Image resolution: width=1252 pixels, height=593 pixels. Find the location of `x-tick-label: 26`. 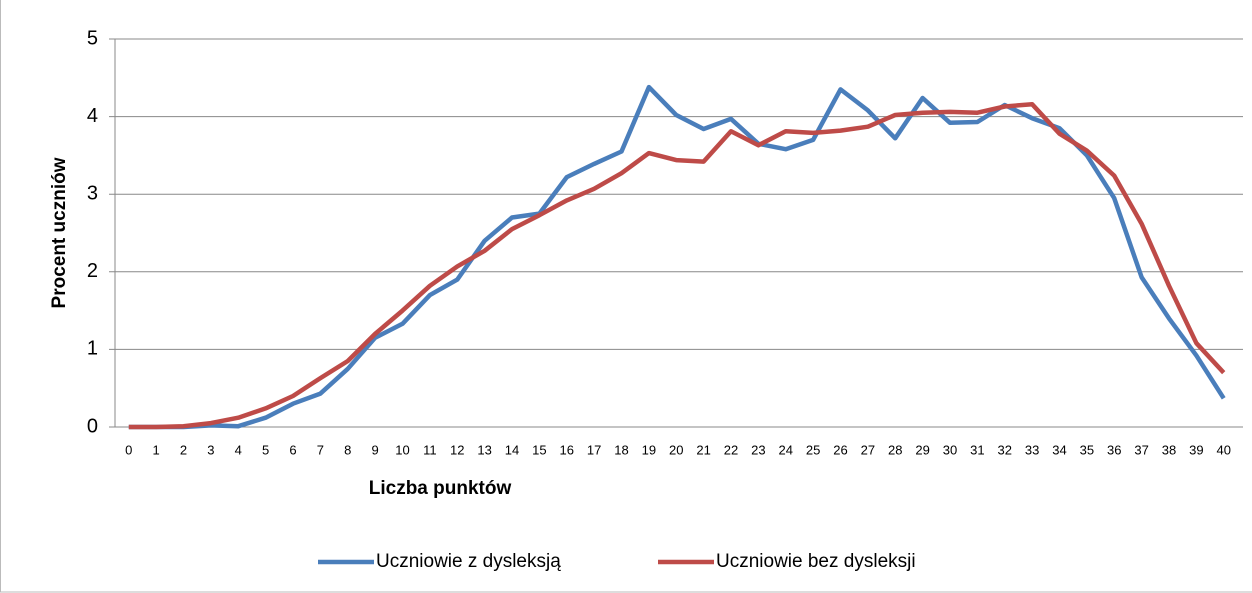

x-tick-label: 26 is located at coordinates (840, 449).